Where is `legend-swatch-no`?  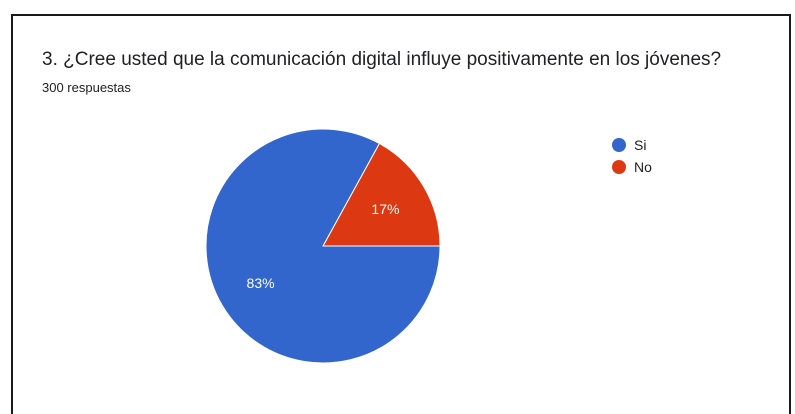
legend-swatch-no is located at coordinates (619, 167).